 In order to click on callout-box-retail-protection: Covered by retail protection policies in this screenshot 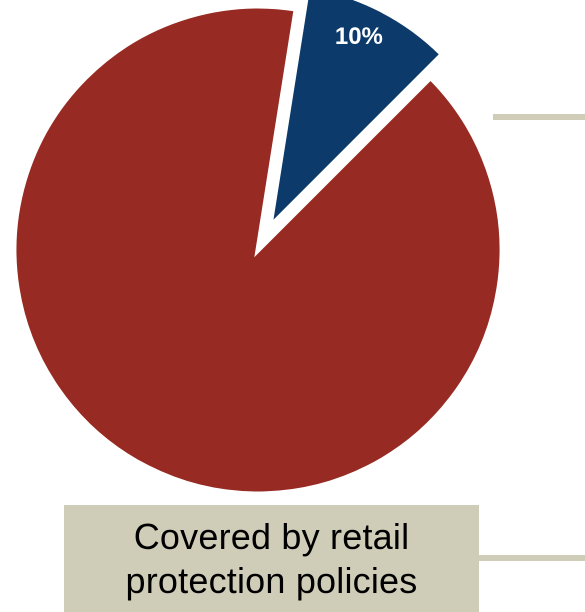, I will do `click(271, 558)`.